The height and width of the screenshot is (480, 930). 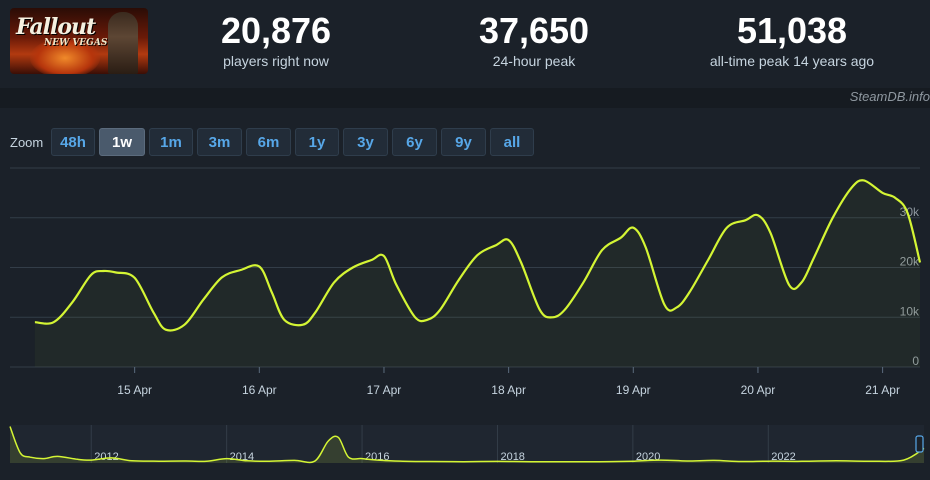 I want to click on navigator-background, so click(x=467, y=444).